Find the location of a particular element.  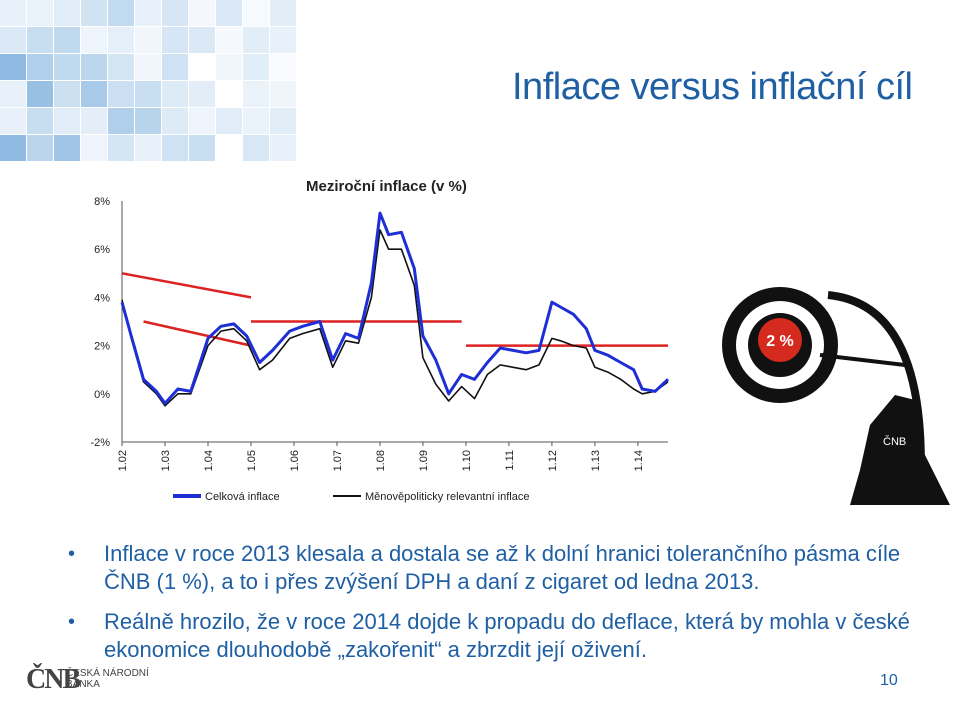

slide-title: Inflace versus inflační cíl is located at coordinates (712, 87).